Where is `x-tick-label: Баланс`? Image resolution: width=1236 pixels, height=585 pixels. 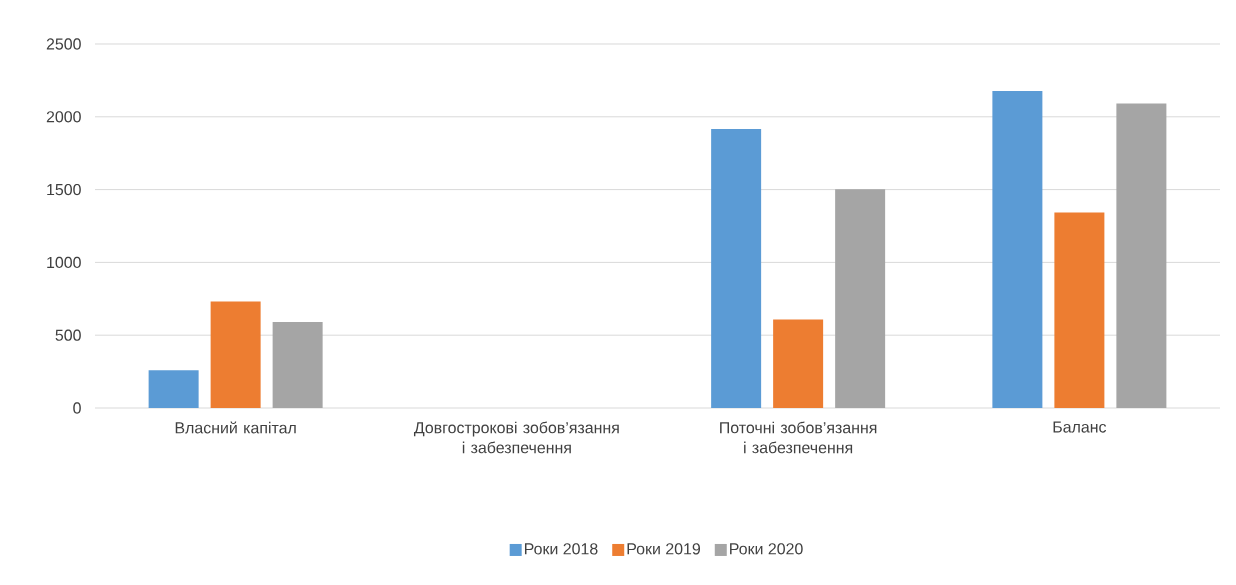 x-tick-label: Баланс is located at coordinates (1080, 427).